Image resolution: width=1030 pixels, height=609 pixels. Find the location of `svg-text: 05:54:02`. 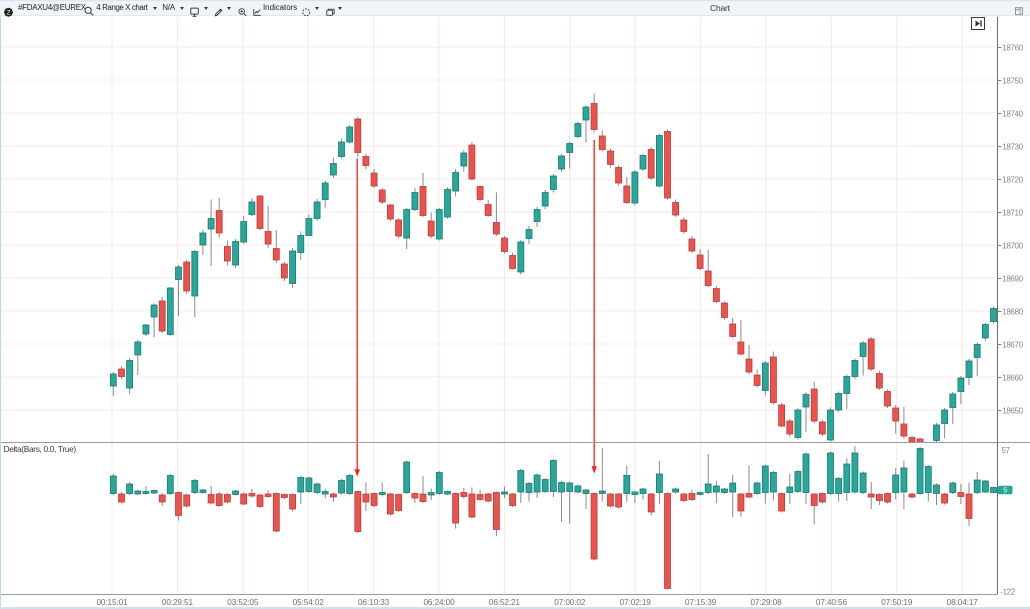

svg-text: 05:54:02 is located at coordinates (309, 602).